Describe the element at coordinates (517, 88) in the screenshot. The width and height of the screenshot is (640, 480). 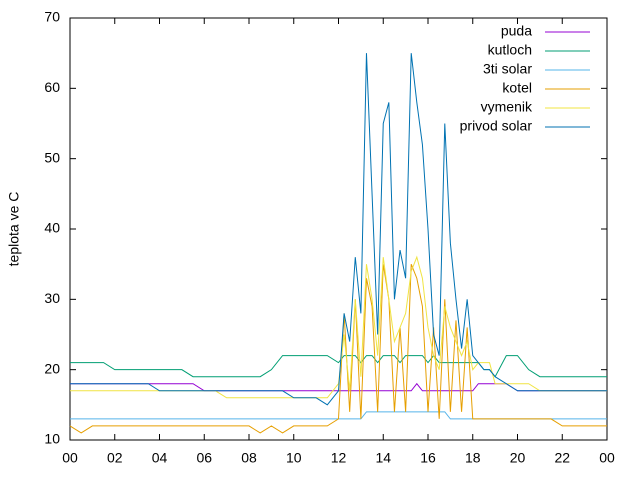
I see `legend-label: kotel` at that location.